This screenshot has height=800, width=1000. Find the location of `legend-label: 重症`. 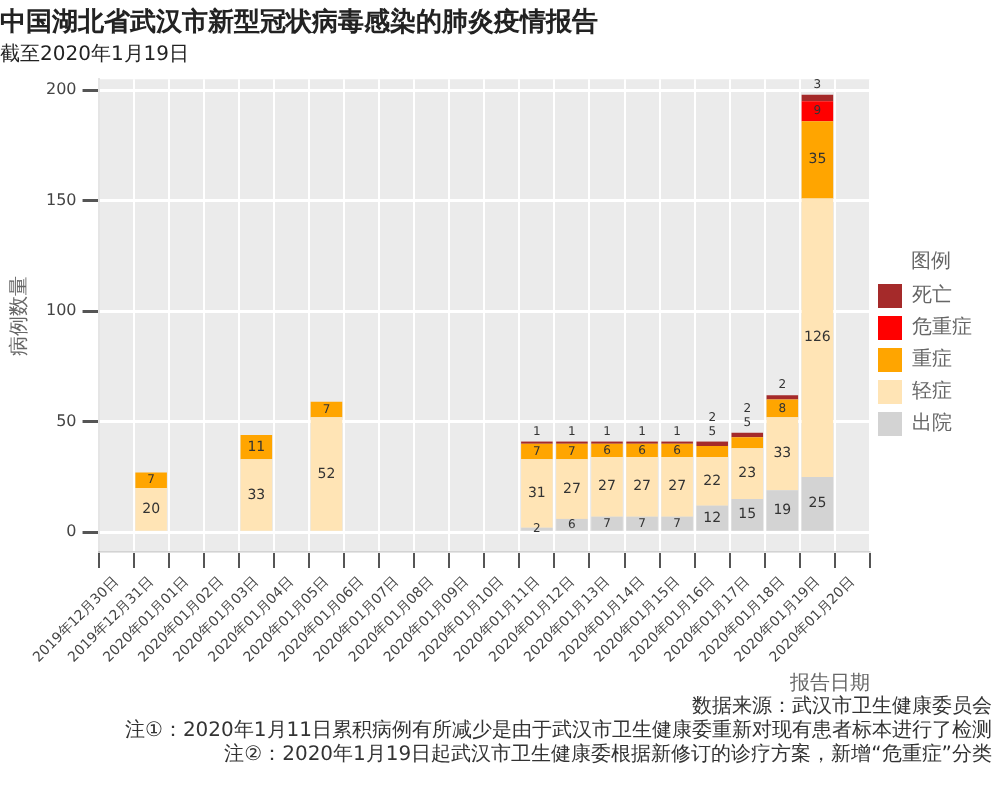

legend-label: 重症 is located at coordinates (932, 359).